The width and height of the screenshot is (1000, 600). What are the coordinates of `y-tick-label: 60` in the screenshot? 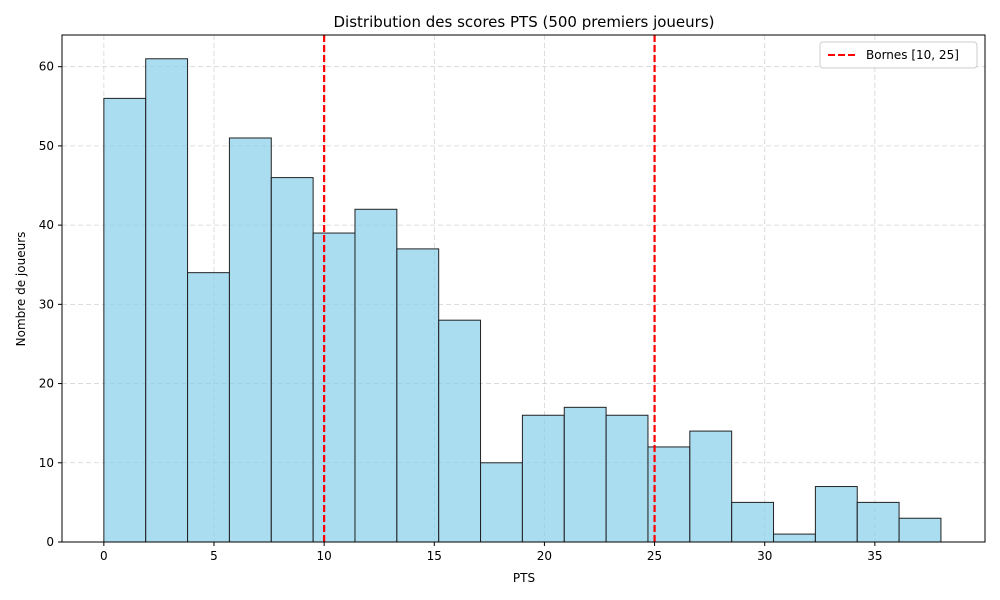 It's located at (46, 67).